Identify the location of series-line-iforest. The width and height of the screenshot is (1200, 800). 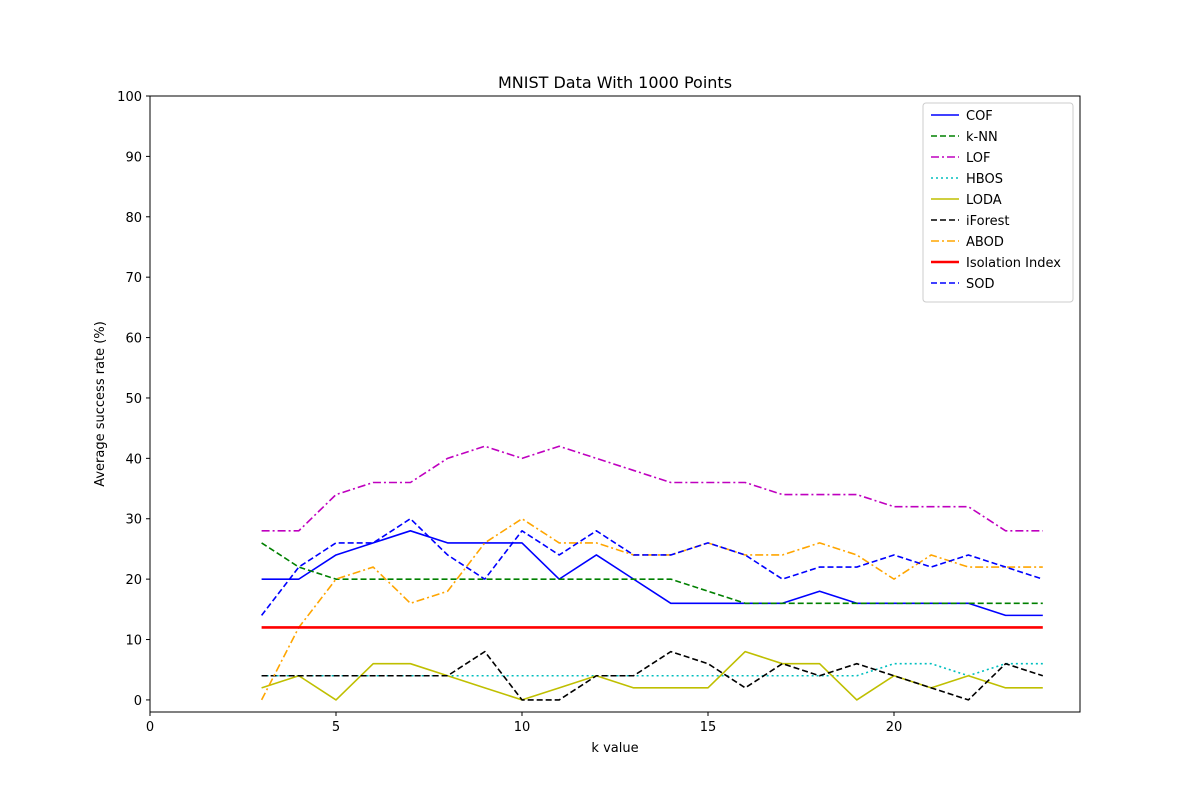
(652, 675).